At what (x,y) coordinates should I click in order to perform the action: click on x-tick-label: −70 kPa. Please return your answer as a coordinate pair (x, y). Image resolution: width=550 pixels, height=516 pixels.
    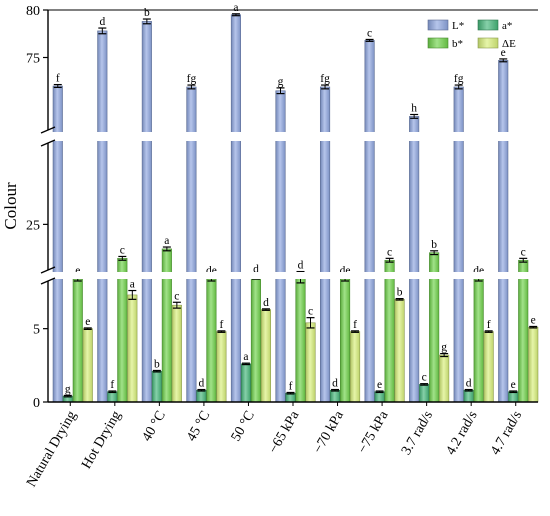
    Looking at the image, I should click on (329, 432).